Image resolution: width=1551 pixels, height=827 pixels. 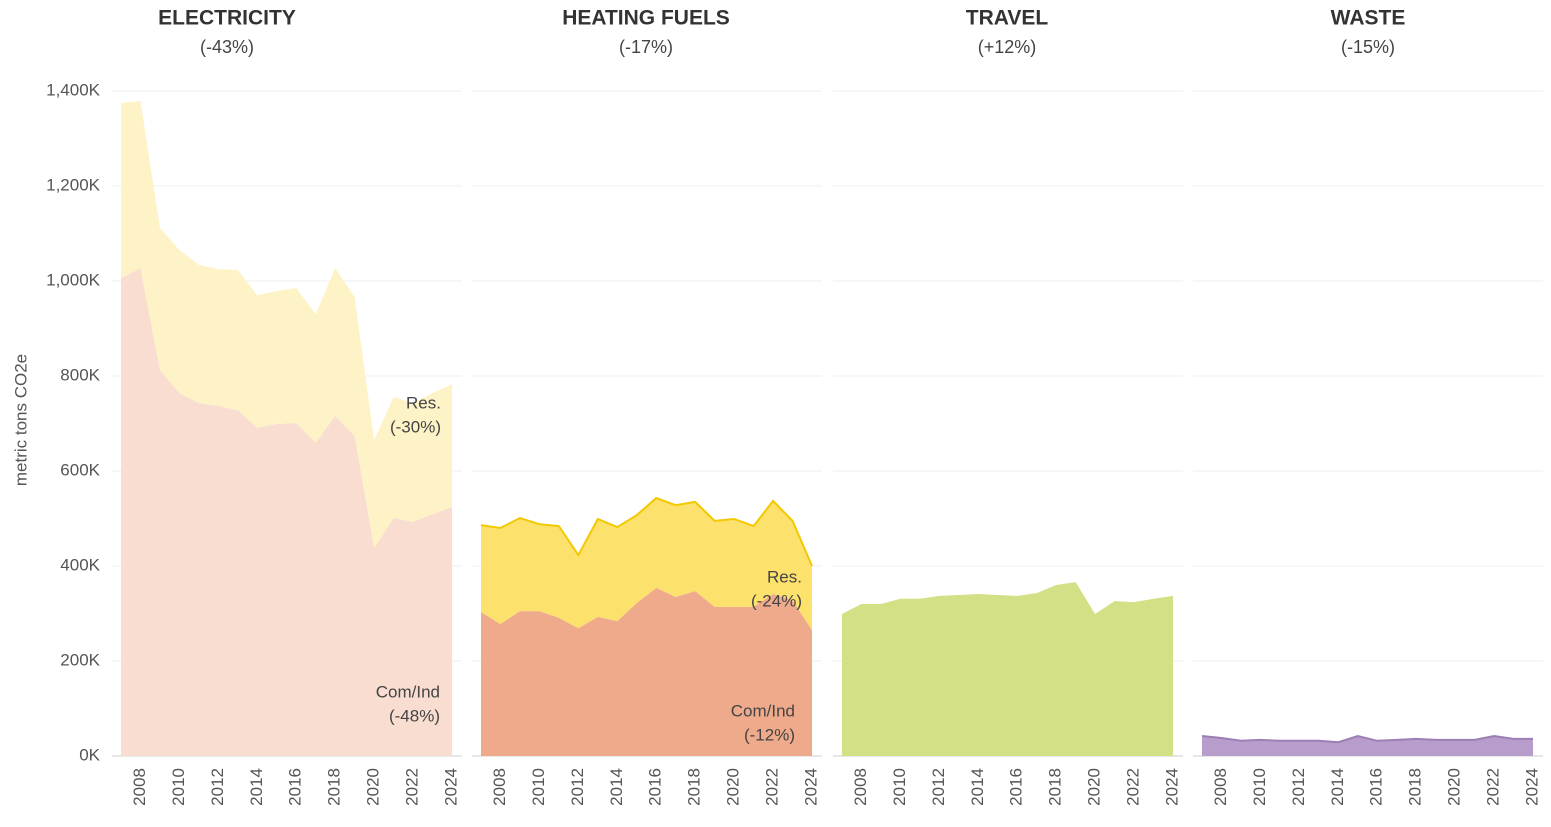 What do you see at coordinates (73, 279) in the screenshot?
I see `y-tick-label: 1,000K` at bounding box center [73, 279].